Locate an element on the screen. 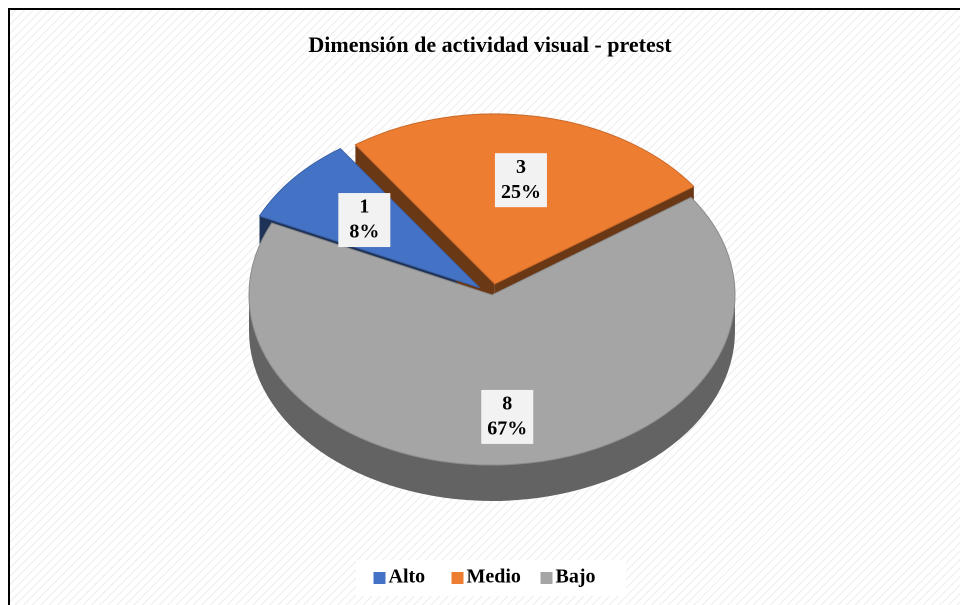 This screenshot has height=605, width=960. data-label-value: 3 is located at coordinates (521, 167).